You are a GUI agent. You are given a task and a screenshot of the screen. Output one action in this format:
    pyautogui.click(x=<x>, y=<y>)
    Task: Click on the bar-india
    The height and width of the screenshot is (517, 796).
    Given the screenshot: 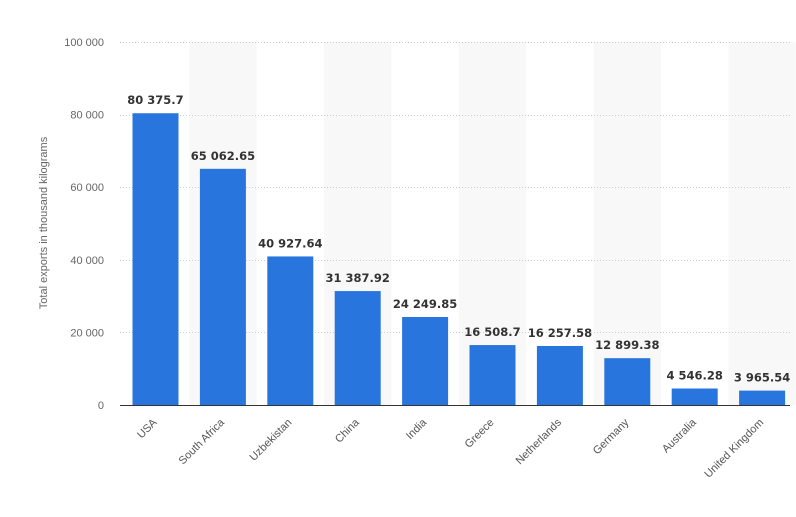 What is the action you would take?
    pyautogui.click(x=425, y=360)
    